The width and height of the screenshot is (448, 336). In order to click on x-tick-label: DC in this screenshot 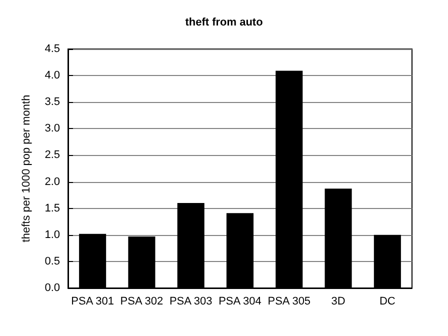, I will do `click(387, 302)`.